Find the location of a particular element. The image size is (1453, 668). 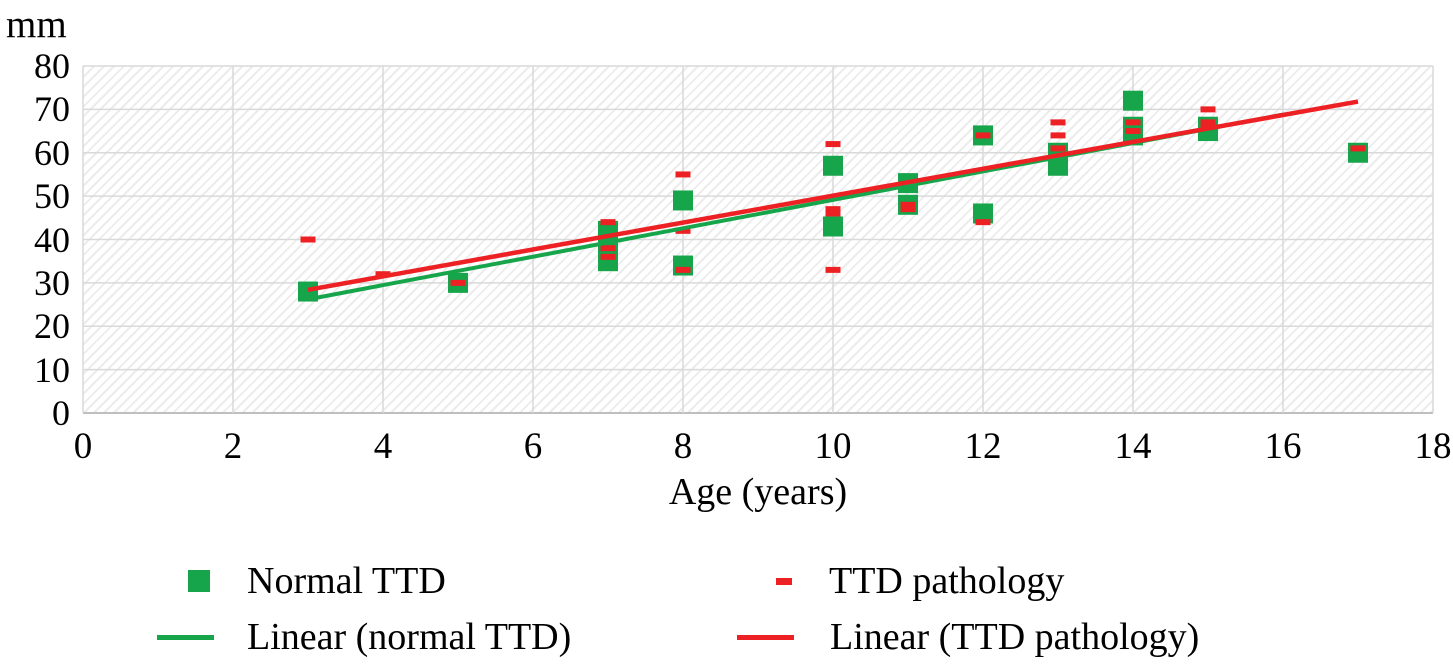

y-tick-label: 10 is located at coordinates (52, 369).